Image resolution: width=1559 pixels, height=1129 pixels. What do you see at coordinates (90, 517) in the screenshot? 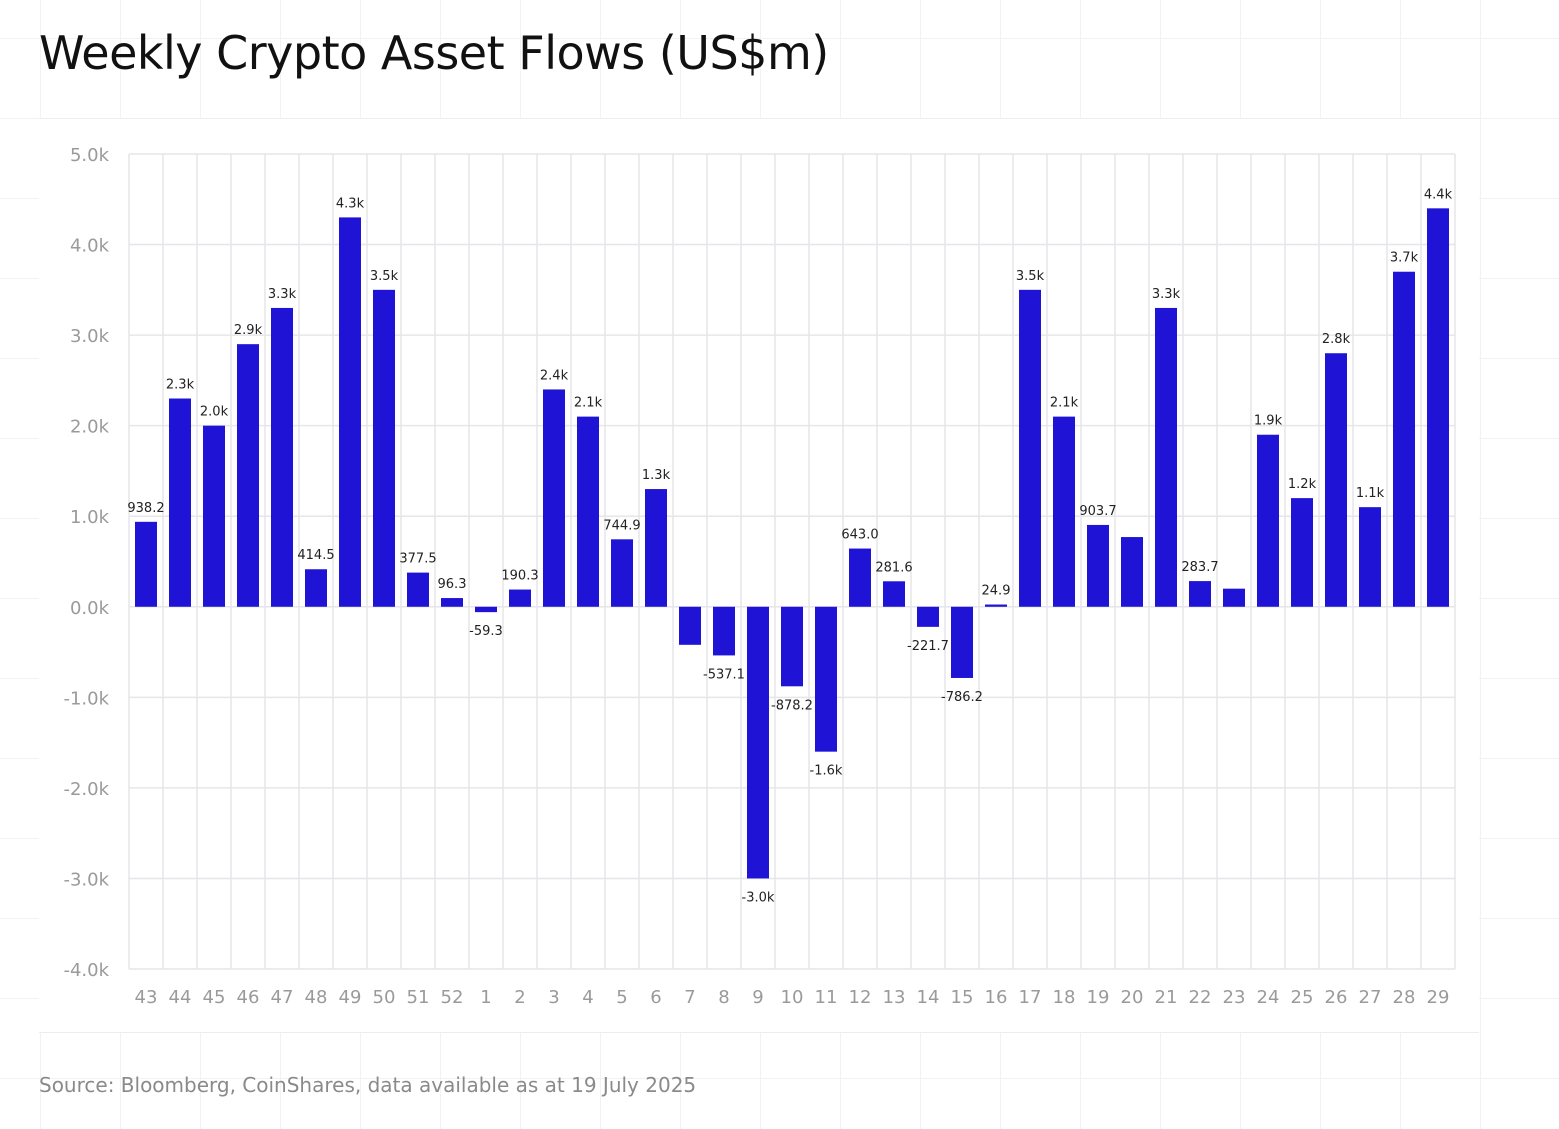
I see `y-tick-label: 1.0k` at bounding box center [90, 517].